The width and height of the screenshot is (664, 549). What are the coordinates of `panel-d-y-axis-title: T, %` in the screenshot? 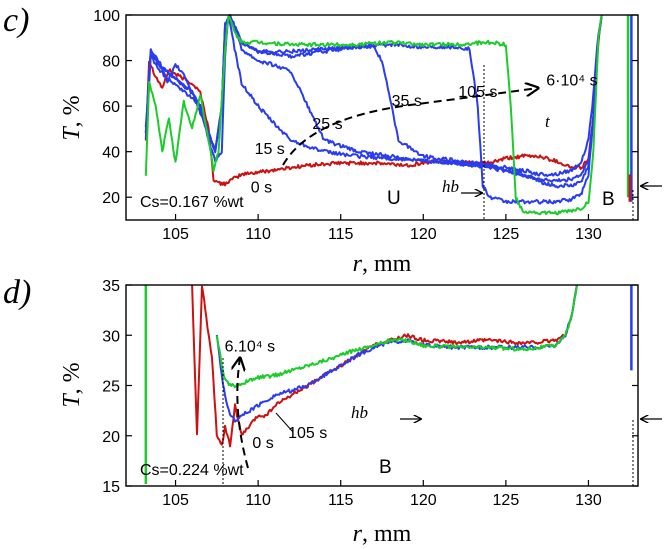 It's located at (72, 384).